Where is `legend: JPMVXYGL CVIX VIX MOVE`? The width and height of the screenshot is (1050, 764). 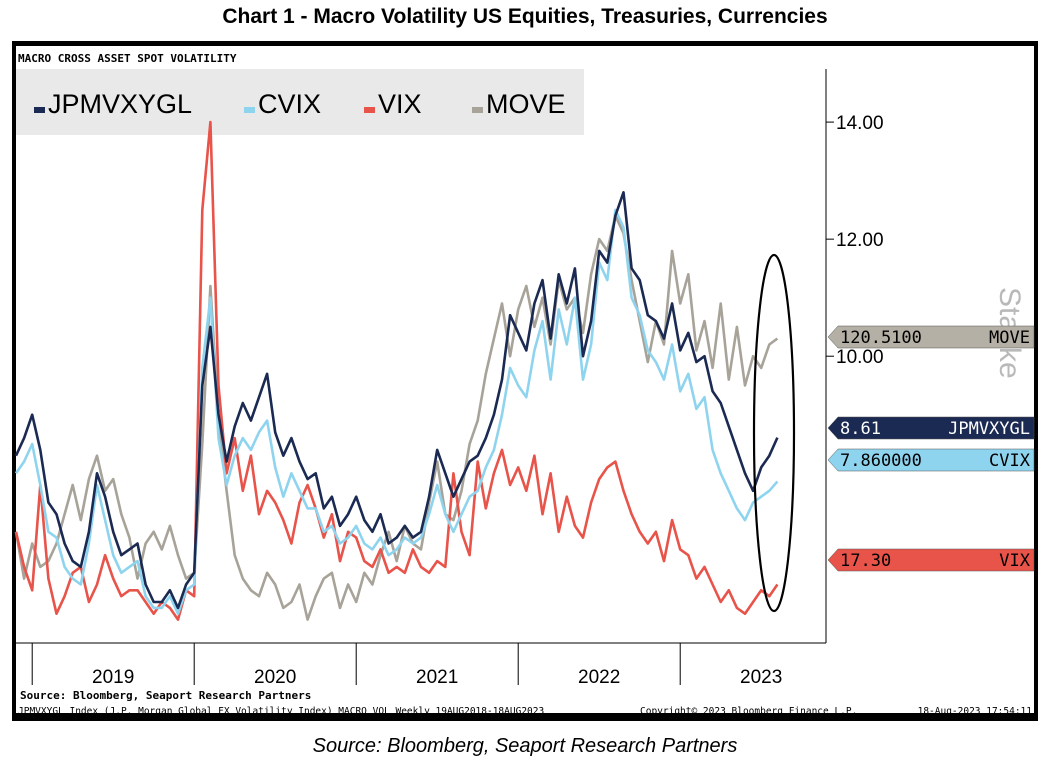
legend: JPMVXYGL CVIX VIX MOVE is located at coordinates (300, 104).